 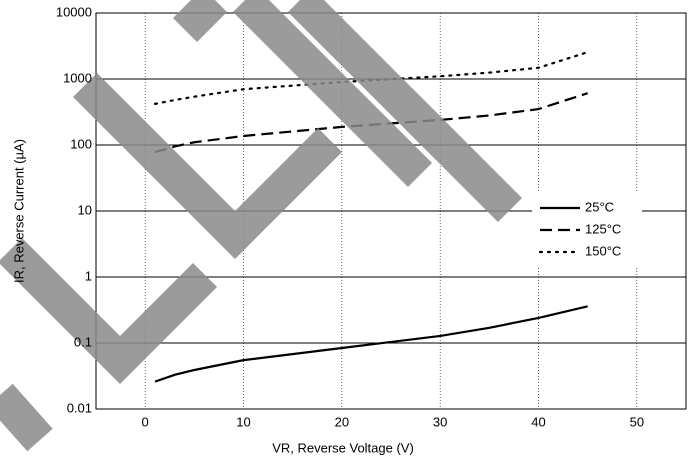 What do you see at coordinates (603, 250) in the screenshot?
I see `legend-label: 150°C` at bounding box center [603, 250].